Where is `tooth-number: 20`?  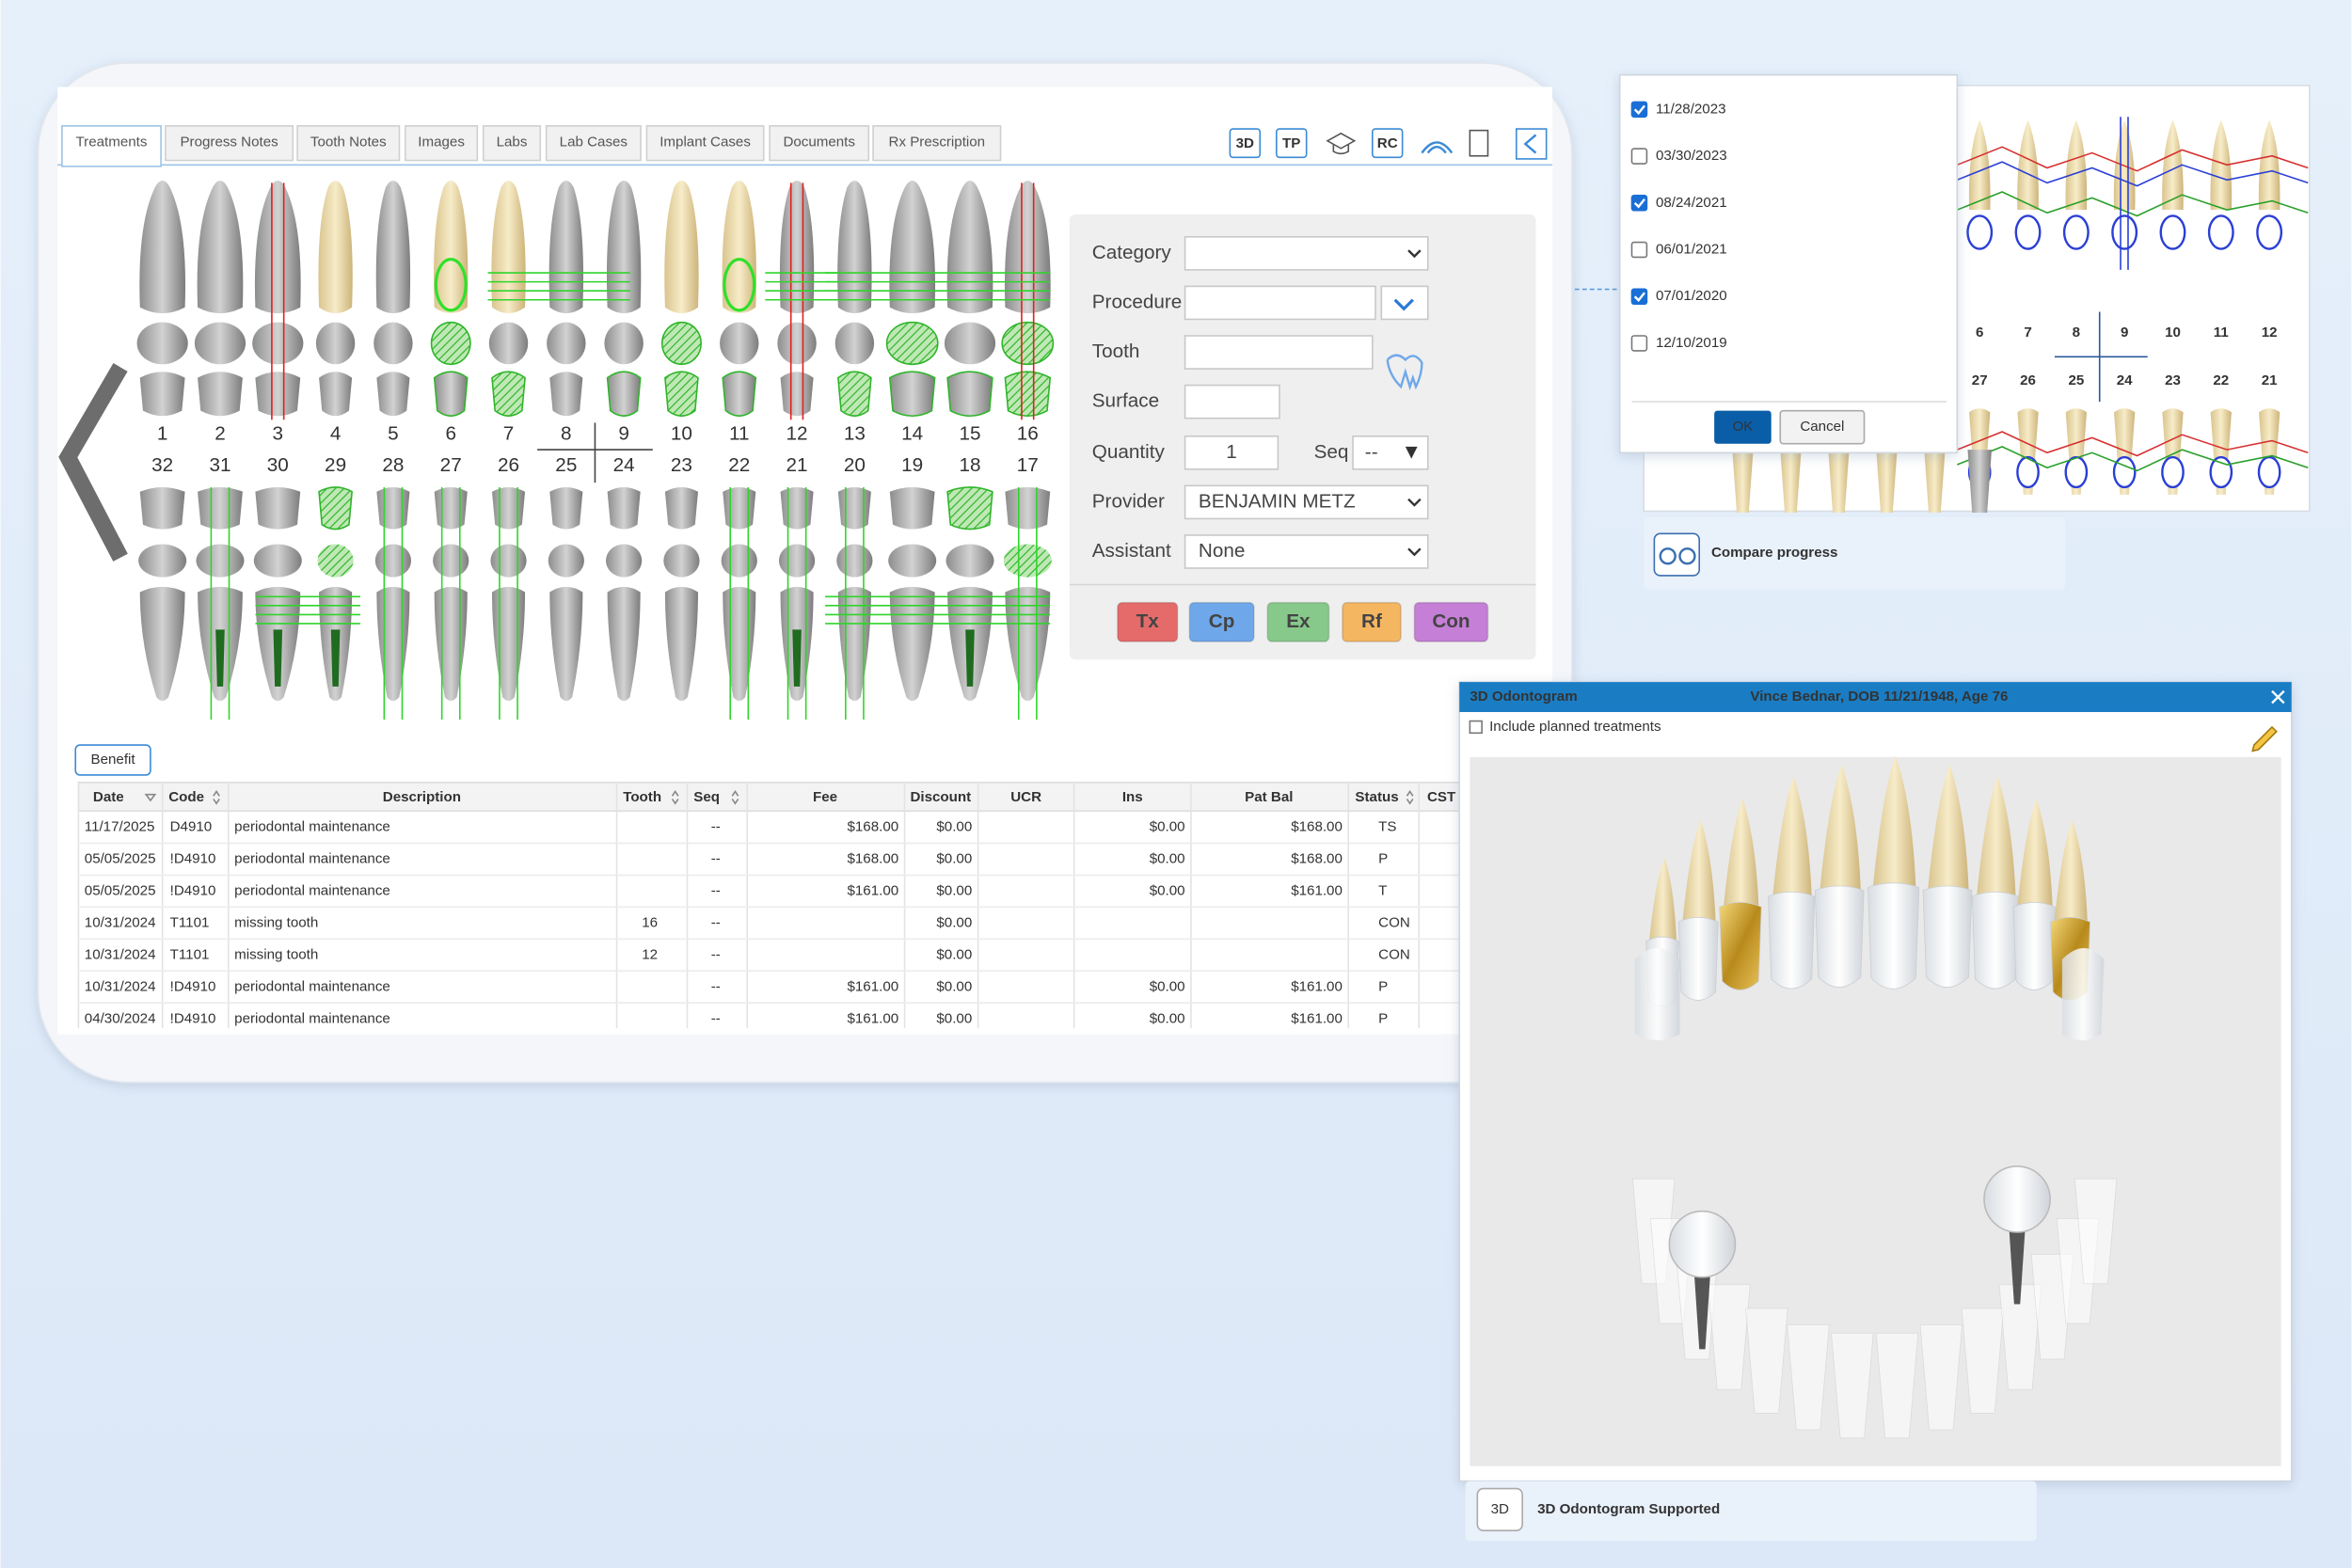 tooth-number: 20 is located at coordinates (855, 465).